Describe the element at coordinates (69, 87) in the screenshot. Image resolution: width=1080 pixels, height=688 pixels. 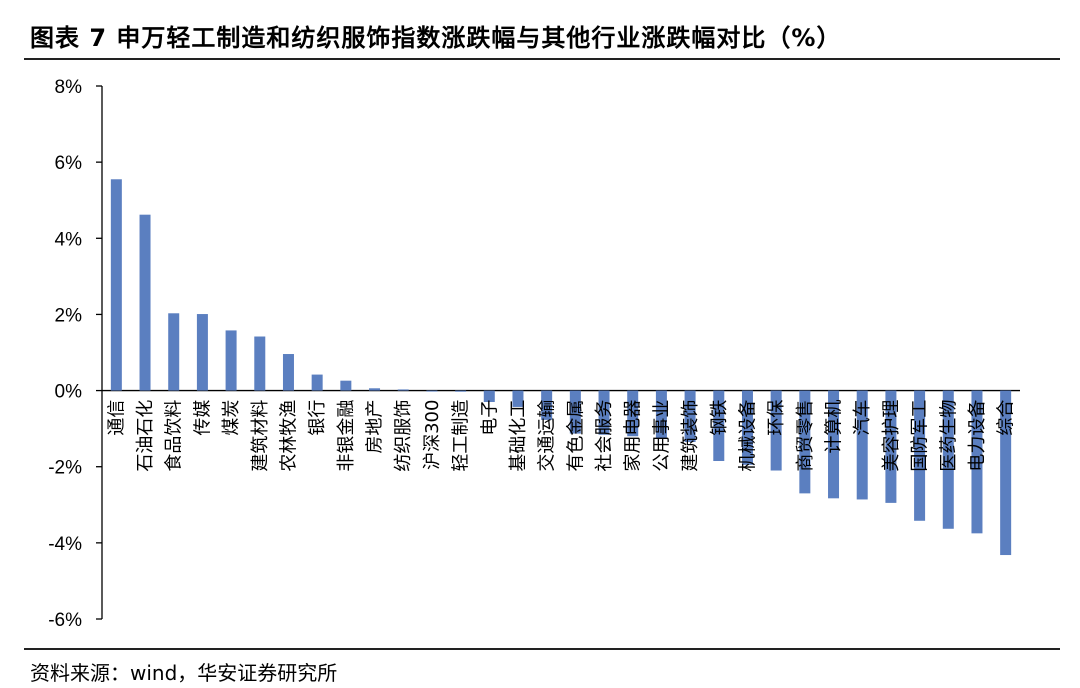
I see `y-tick-label: 8%` at that location.